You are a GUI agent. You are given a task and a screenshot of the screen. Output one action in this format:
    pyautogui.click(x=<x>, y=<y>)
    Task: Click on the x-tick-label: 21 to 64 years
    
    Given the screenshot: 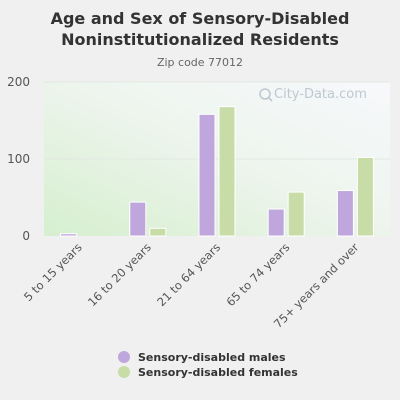 What is the action you would take?
    pyautogui.click(x=188, y=274)
    